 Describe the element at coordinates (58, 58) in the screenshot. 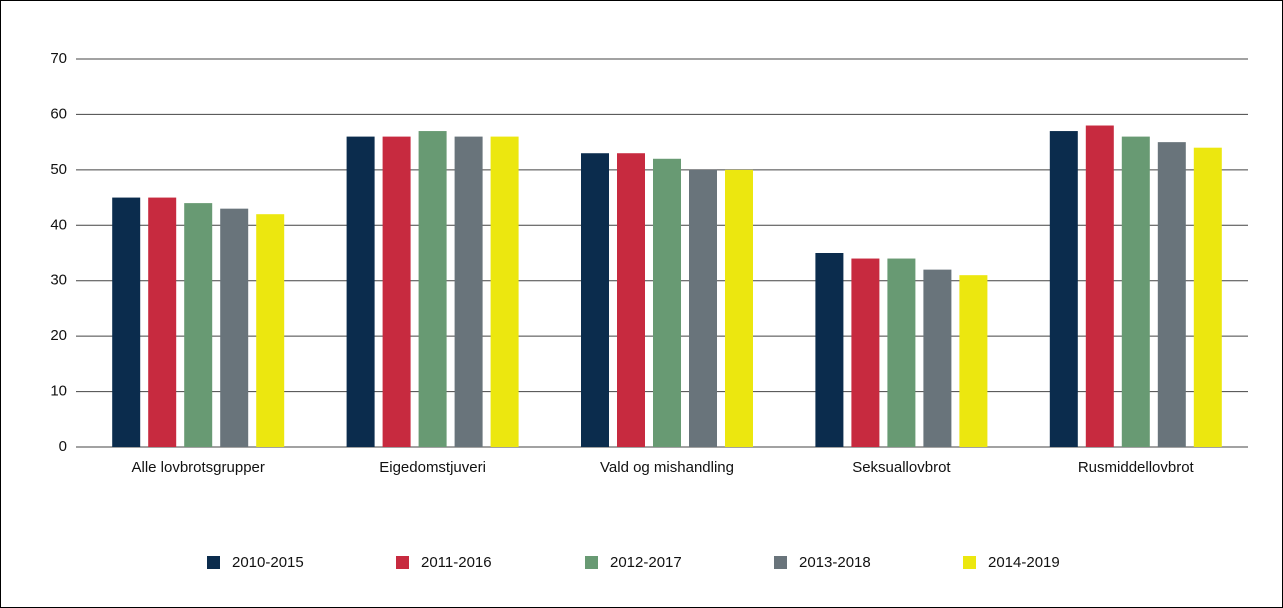

I see `y-tick-label: 70` at that location.